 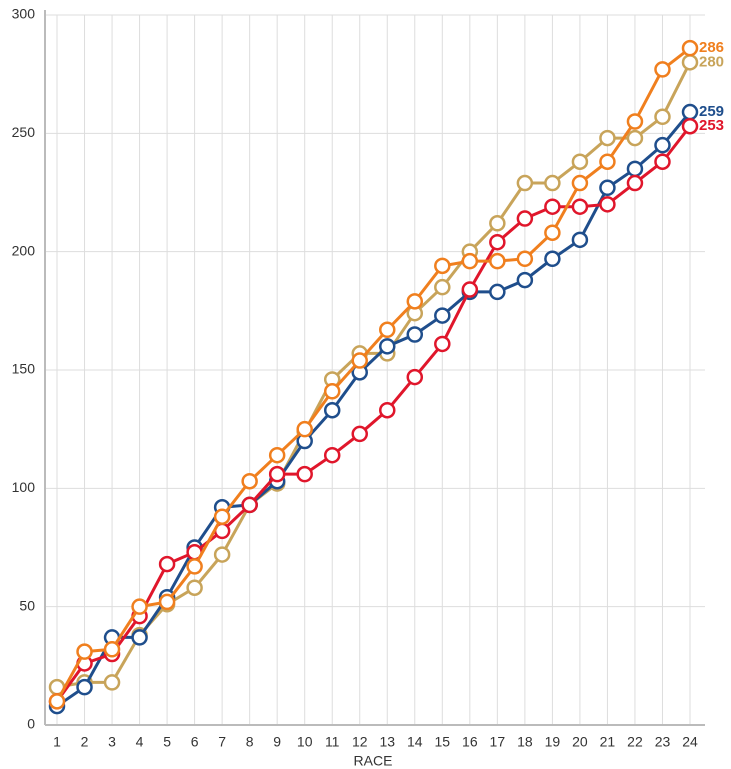 I want to click on x-tick-label: 5, so click(x=167, y=742).